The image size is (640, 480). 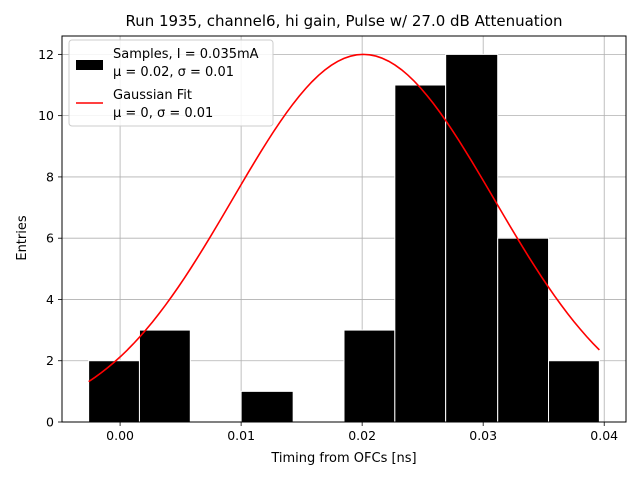 What do you see at coordinates (50, 422) in the screenshot?
I see `y-tick-label: 0` at bounding box center [50, 422].